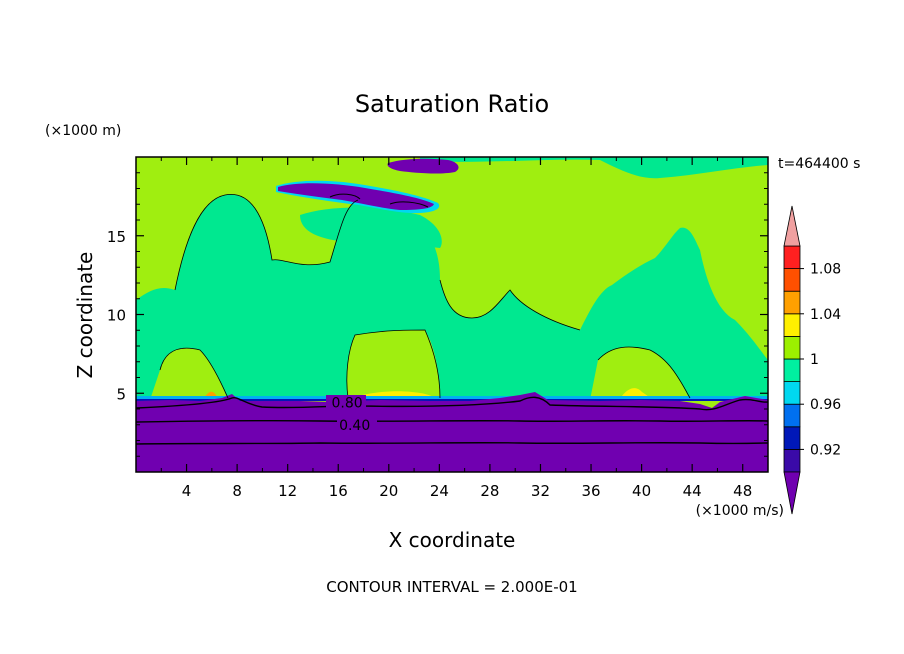 This screenshot has width=904, height=654. Describe the element at coordinates (641, 491) in the screenshot. I see `x-tick-label: 40` at that location.